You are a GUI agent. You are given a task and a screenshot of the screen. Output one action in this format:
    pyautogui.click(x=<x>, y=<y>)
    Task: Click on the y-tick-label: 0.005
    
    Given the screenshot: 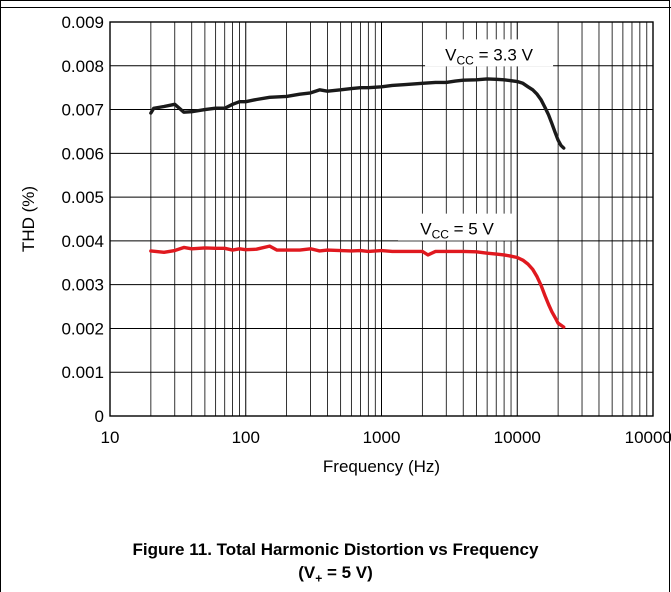 What is the action you would take?
    pyautogui.click(x=82, y=197)
    